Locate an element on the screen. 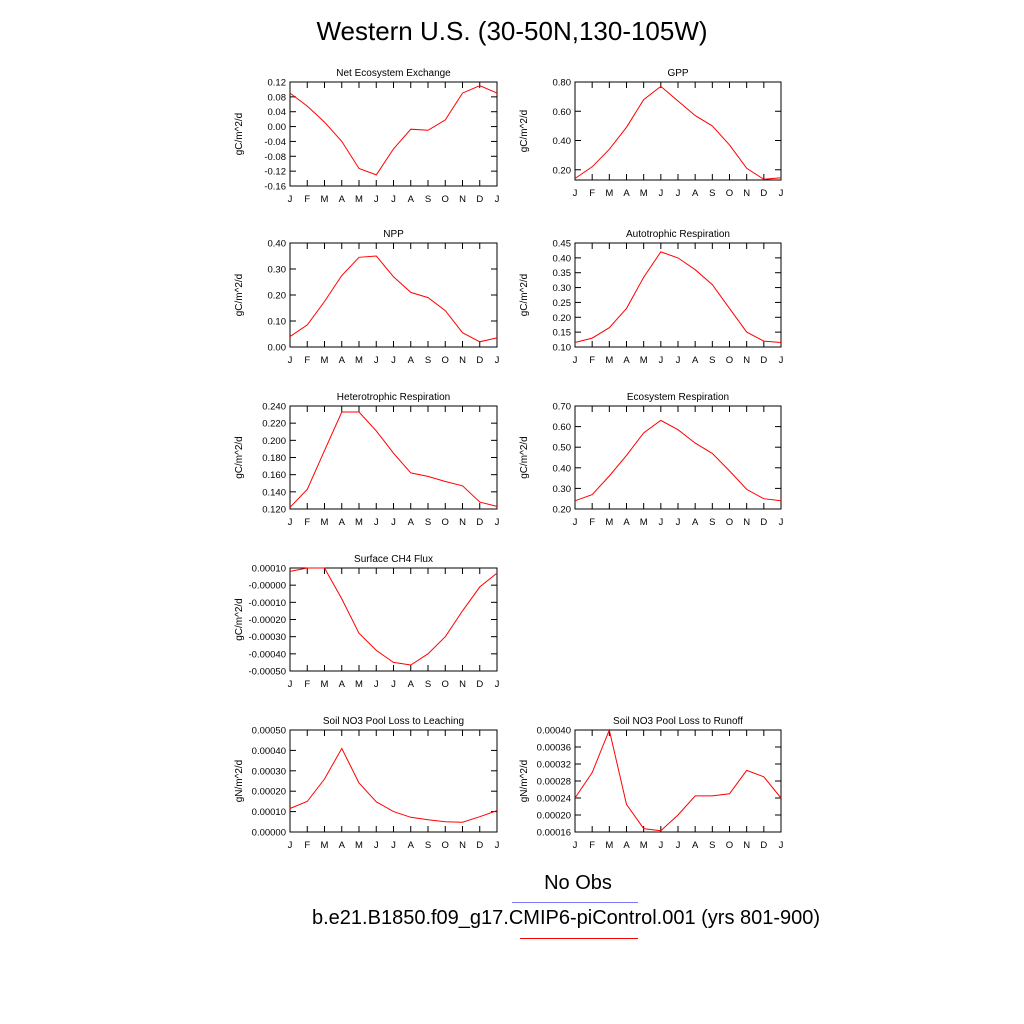 This screenshot has height=1024, width=1024. legend-obs-line is located at coordinates (575, 902).